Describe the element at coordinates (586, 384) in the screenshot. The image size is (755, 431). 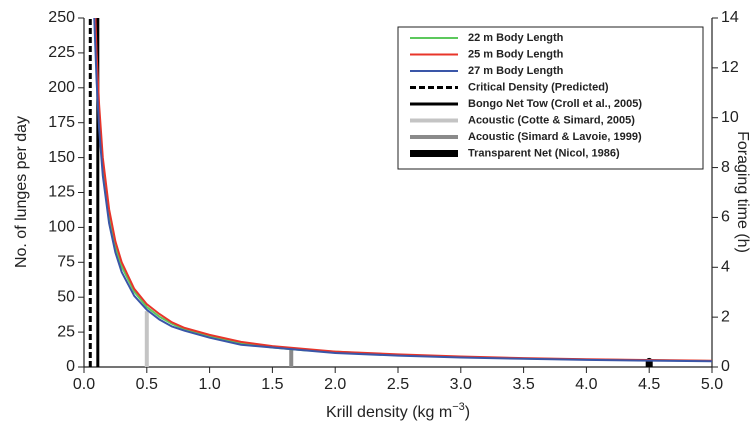
I see `x-tick-label: 4.0` at that location.